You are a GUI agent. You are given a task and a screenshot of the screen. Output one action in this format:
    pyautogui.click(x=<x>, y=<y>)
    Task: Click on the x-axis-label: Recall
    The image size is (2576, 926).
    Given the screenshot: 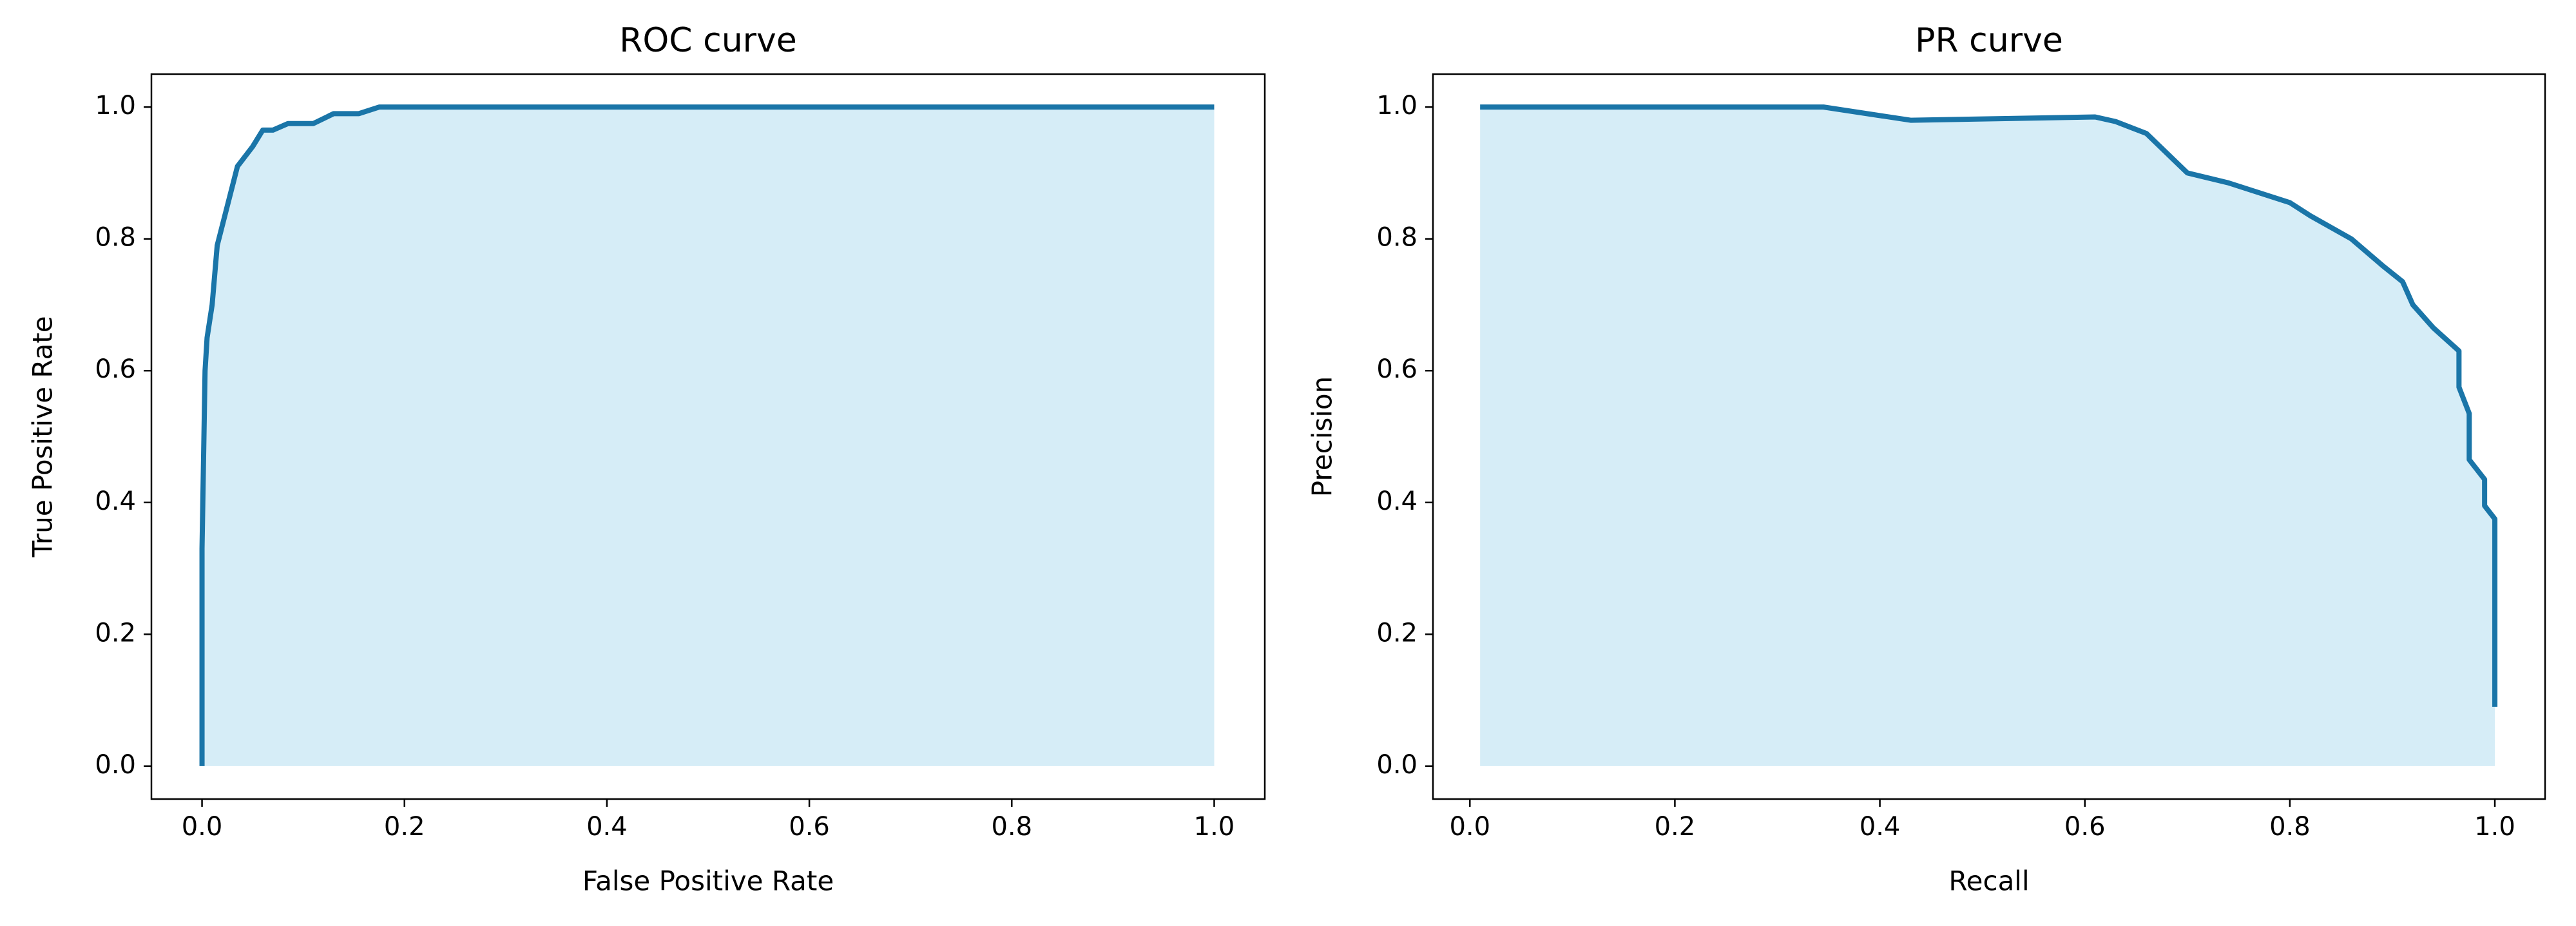 What is the action you would take?
    pyautogui.click(x=1989, y=881)
    